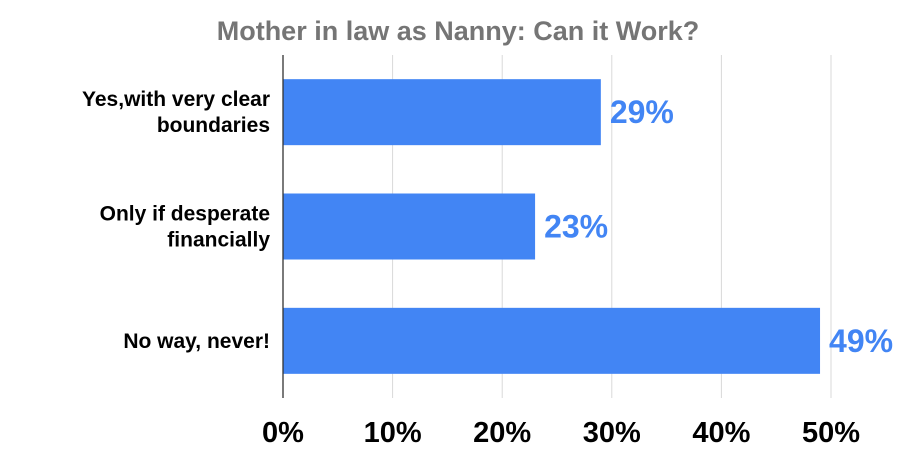  Describe the element at coordinates (831, 433) in the screenshot. I see `x-tick-label: 50%` at that location.